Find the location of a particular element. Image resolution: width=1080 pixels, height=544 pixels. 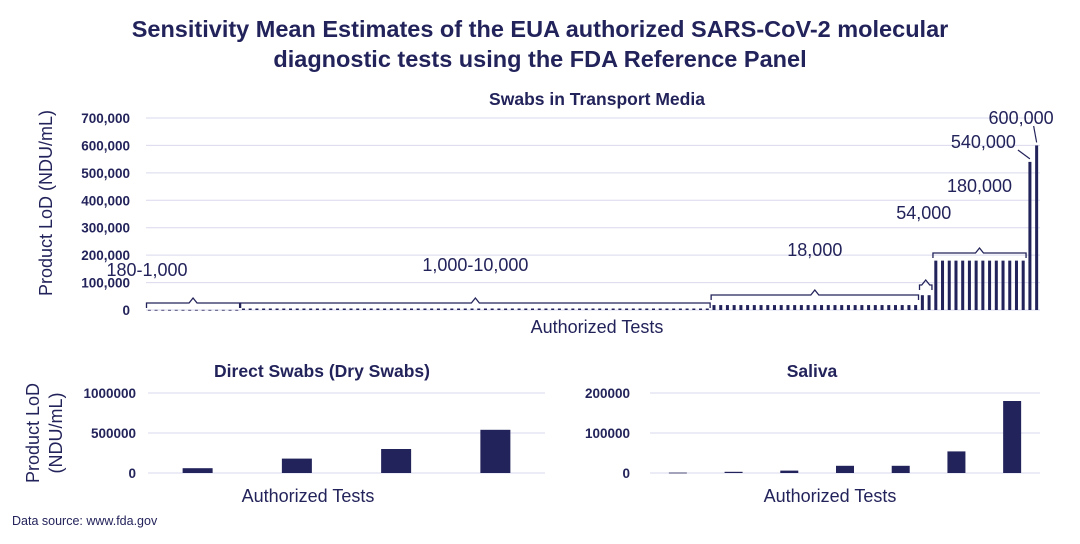

main-y-tick-label: 0 is located at coordinates (126, 310).